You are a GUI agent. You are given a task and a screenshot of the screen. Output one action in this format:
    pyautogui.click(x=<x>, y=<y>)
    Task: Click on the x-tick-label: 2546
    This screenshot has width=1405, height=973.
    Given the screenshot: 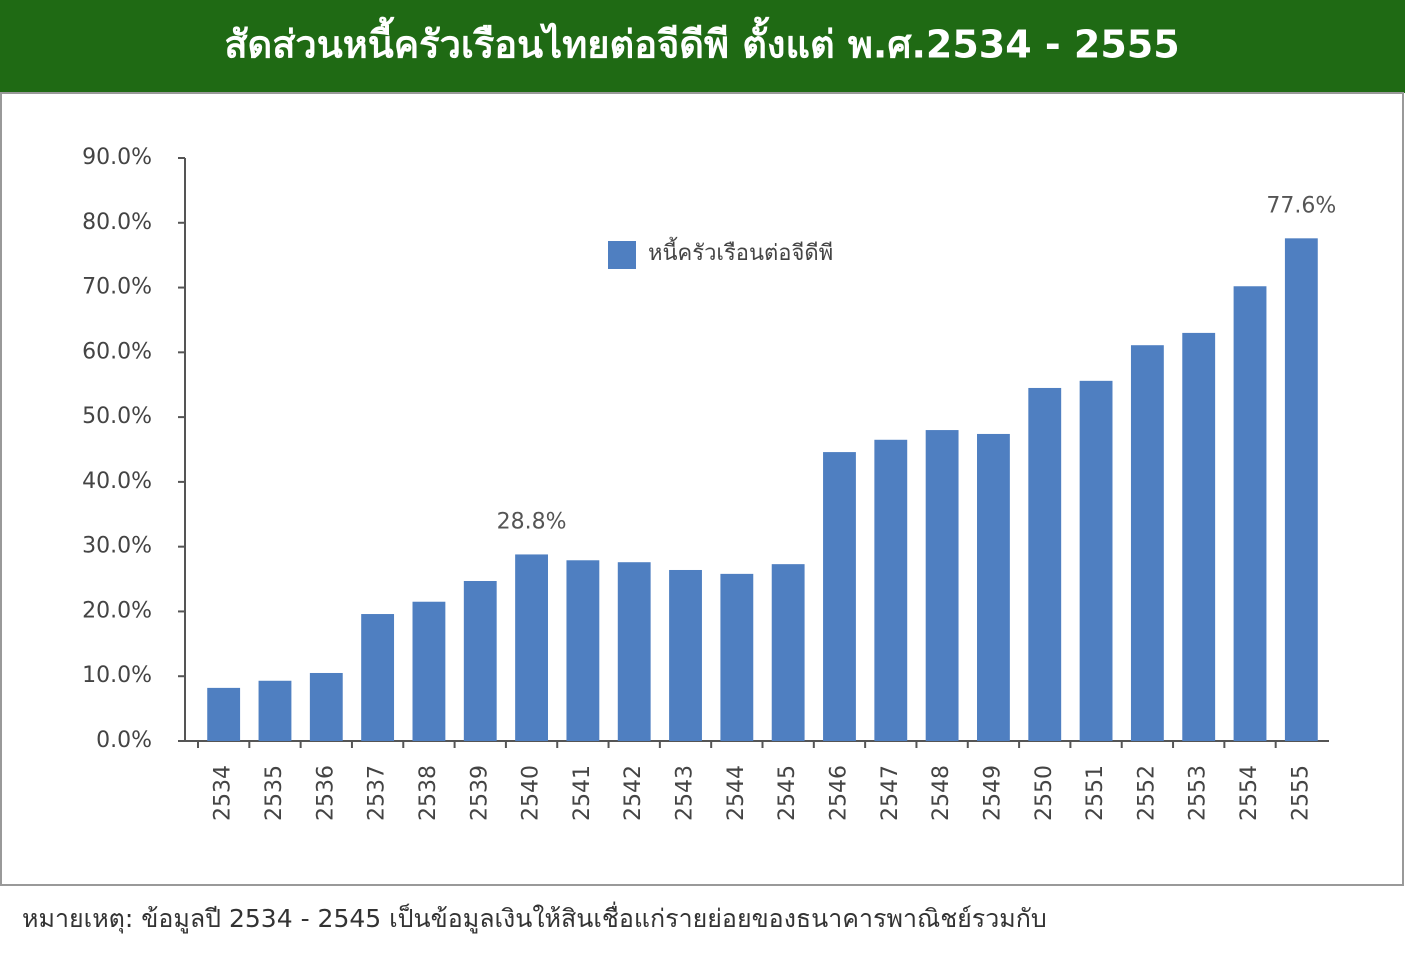 What is the action you would take?
    pyautogui.click(x=838, y=793)
    